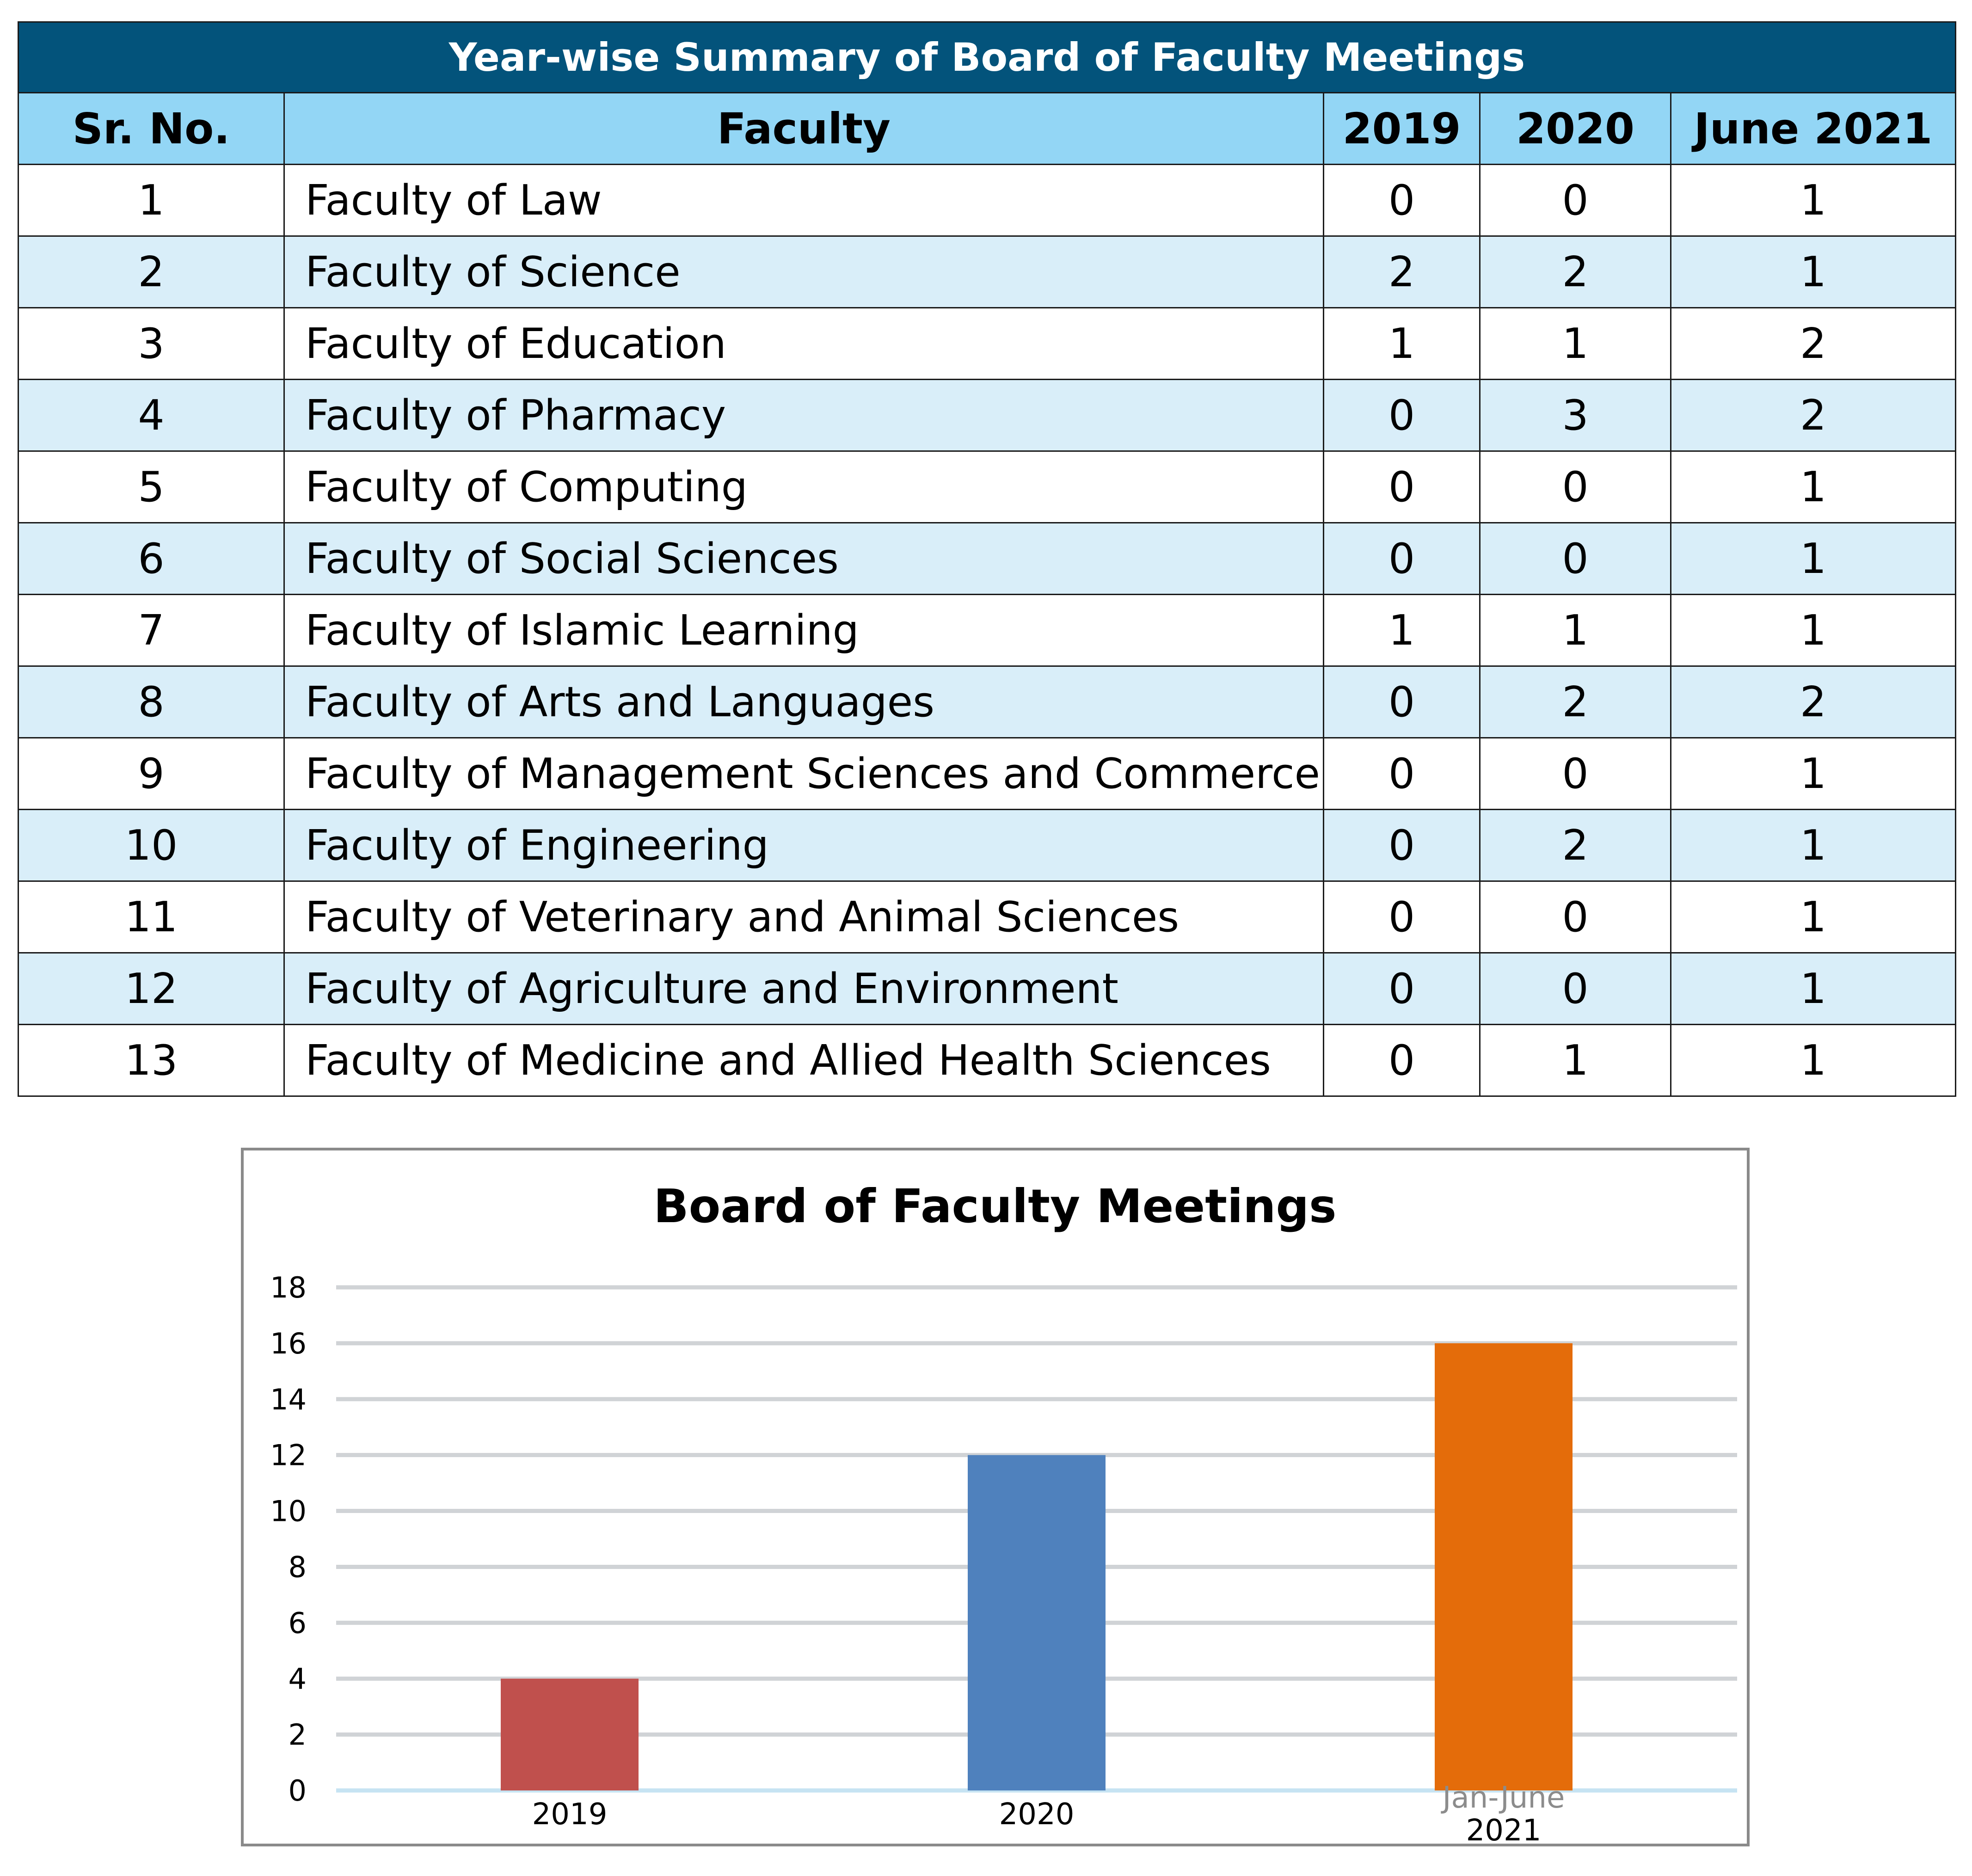 The height and width of the screenshot is (1876, 1972). What do you see at coordinates (988, 128) in the screenshot?
I see `table-header-row: Sr. No. Faculty 2019 2020 June 2021` at bounding box center [988, 128].